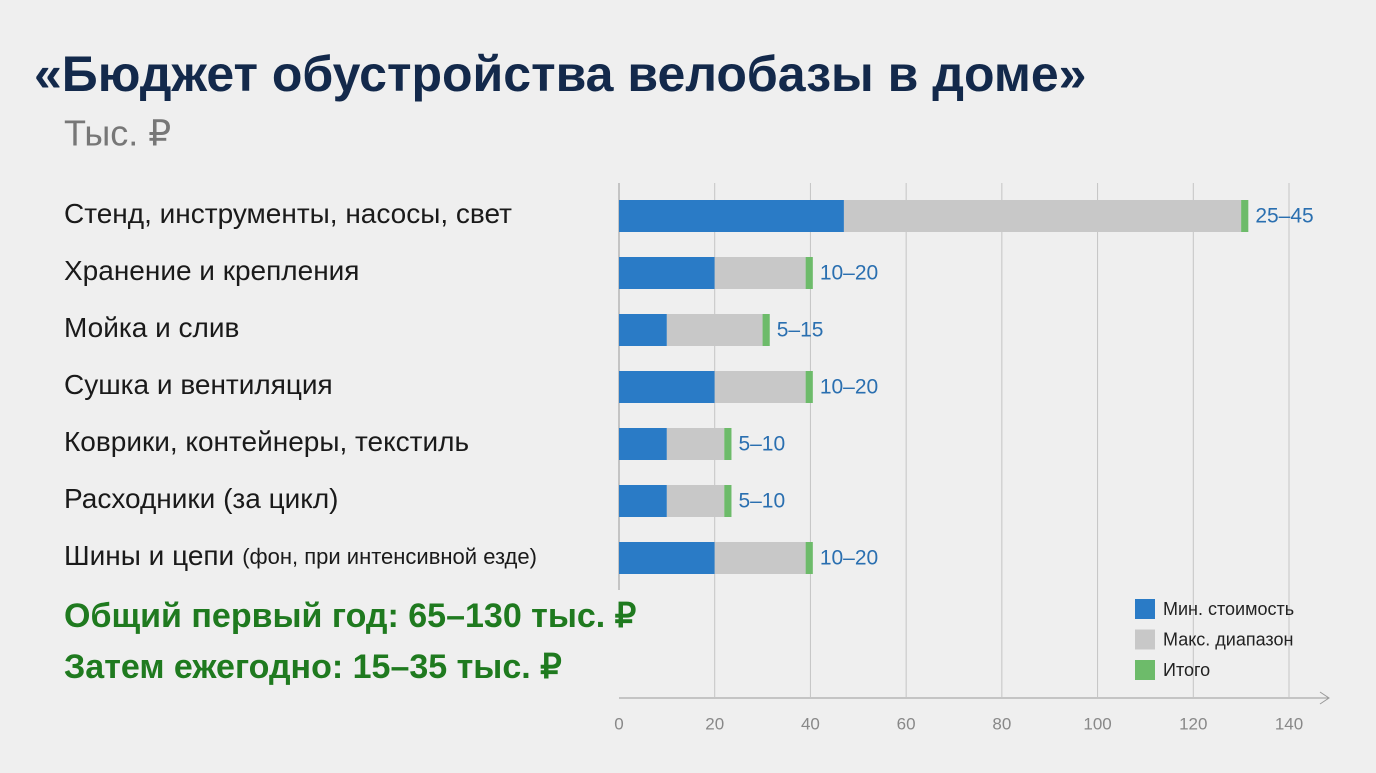 The height and width of the screenshot is (773, 1376). Describe the element at coordinates (714, 723) in the screenshot. I see `x-tick-label: 20` at that location.